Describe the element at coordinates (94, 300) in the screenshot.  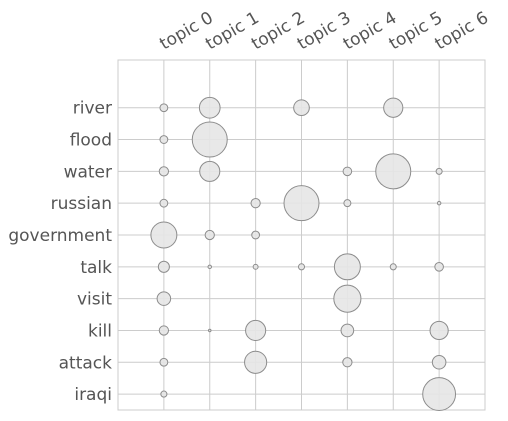
I see `y-tick-label: visit` at that location.